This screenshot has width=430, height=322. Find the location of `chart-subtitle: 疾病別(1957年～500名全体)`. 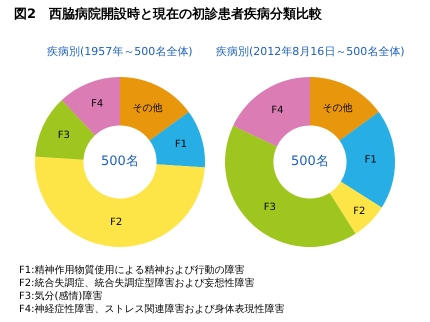

chart-subtitle: 疾病別(1957年～500名全体) is located at coordinates (120, 51).